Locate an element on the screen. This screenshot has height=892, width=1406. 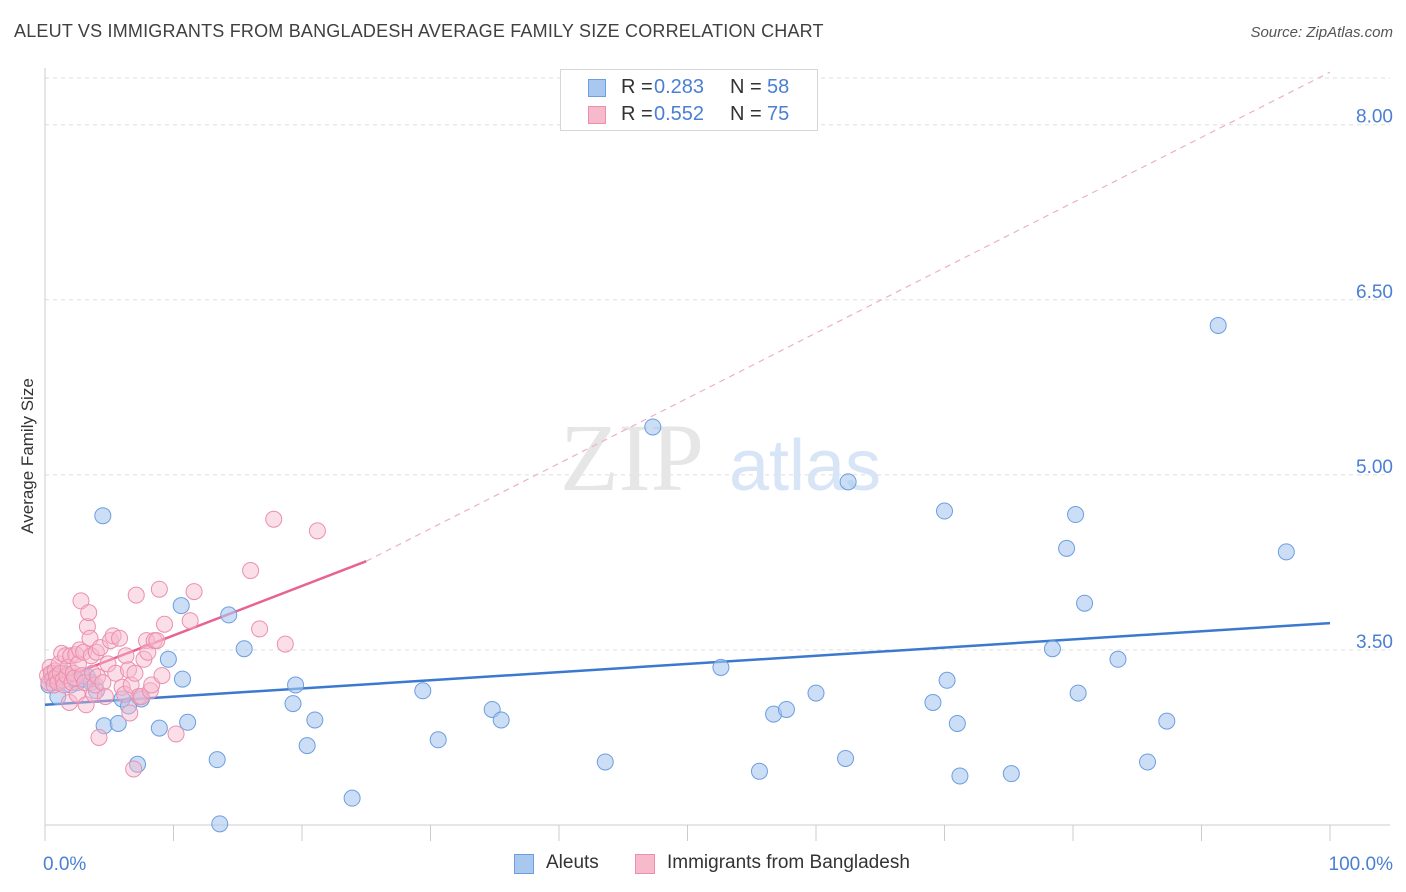
y-tick-label: 5.00 is located at coordinates (1374, 467).